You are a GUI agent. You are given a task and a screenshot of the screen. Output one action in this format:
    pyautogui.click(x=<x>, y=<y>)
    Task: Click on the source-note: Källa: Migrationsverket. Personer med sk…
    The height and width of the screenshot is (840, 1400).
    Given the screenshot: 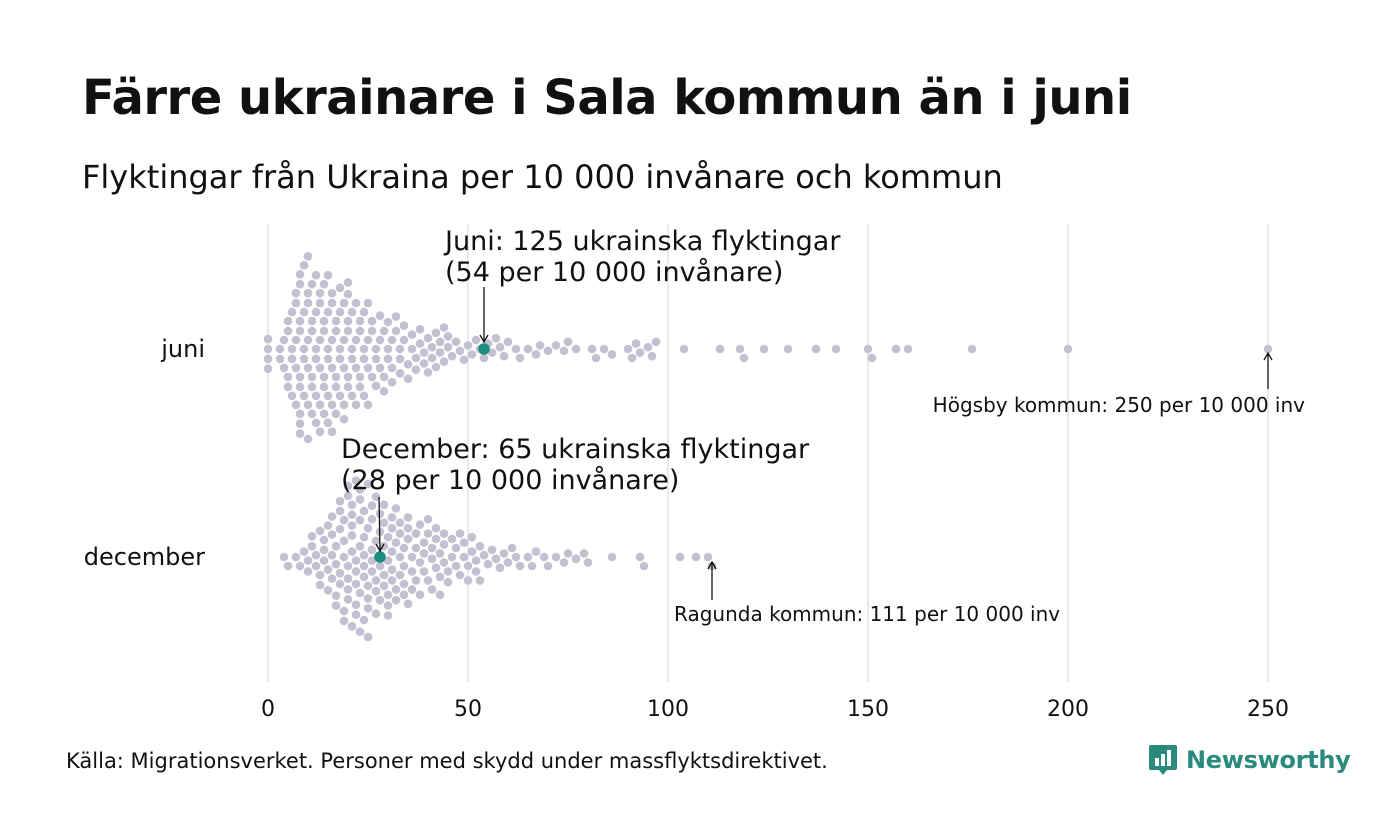 What is the action you would take?
    pyautogui.click(x=447, y=761)
    